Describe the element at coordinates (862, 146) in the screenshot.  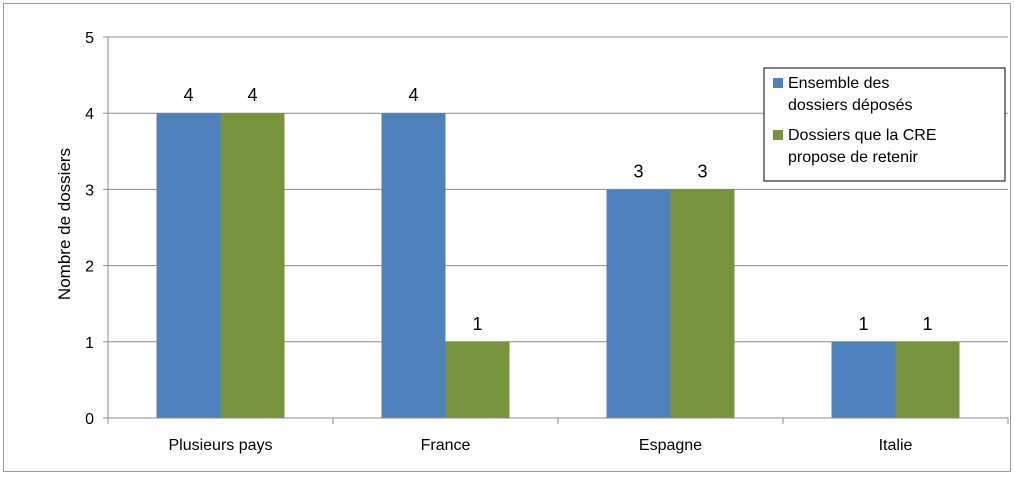
I see `legend-entry: Dossiers que la CRE propose de retenir` at that location.